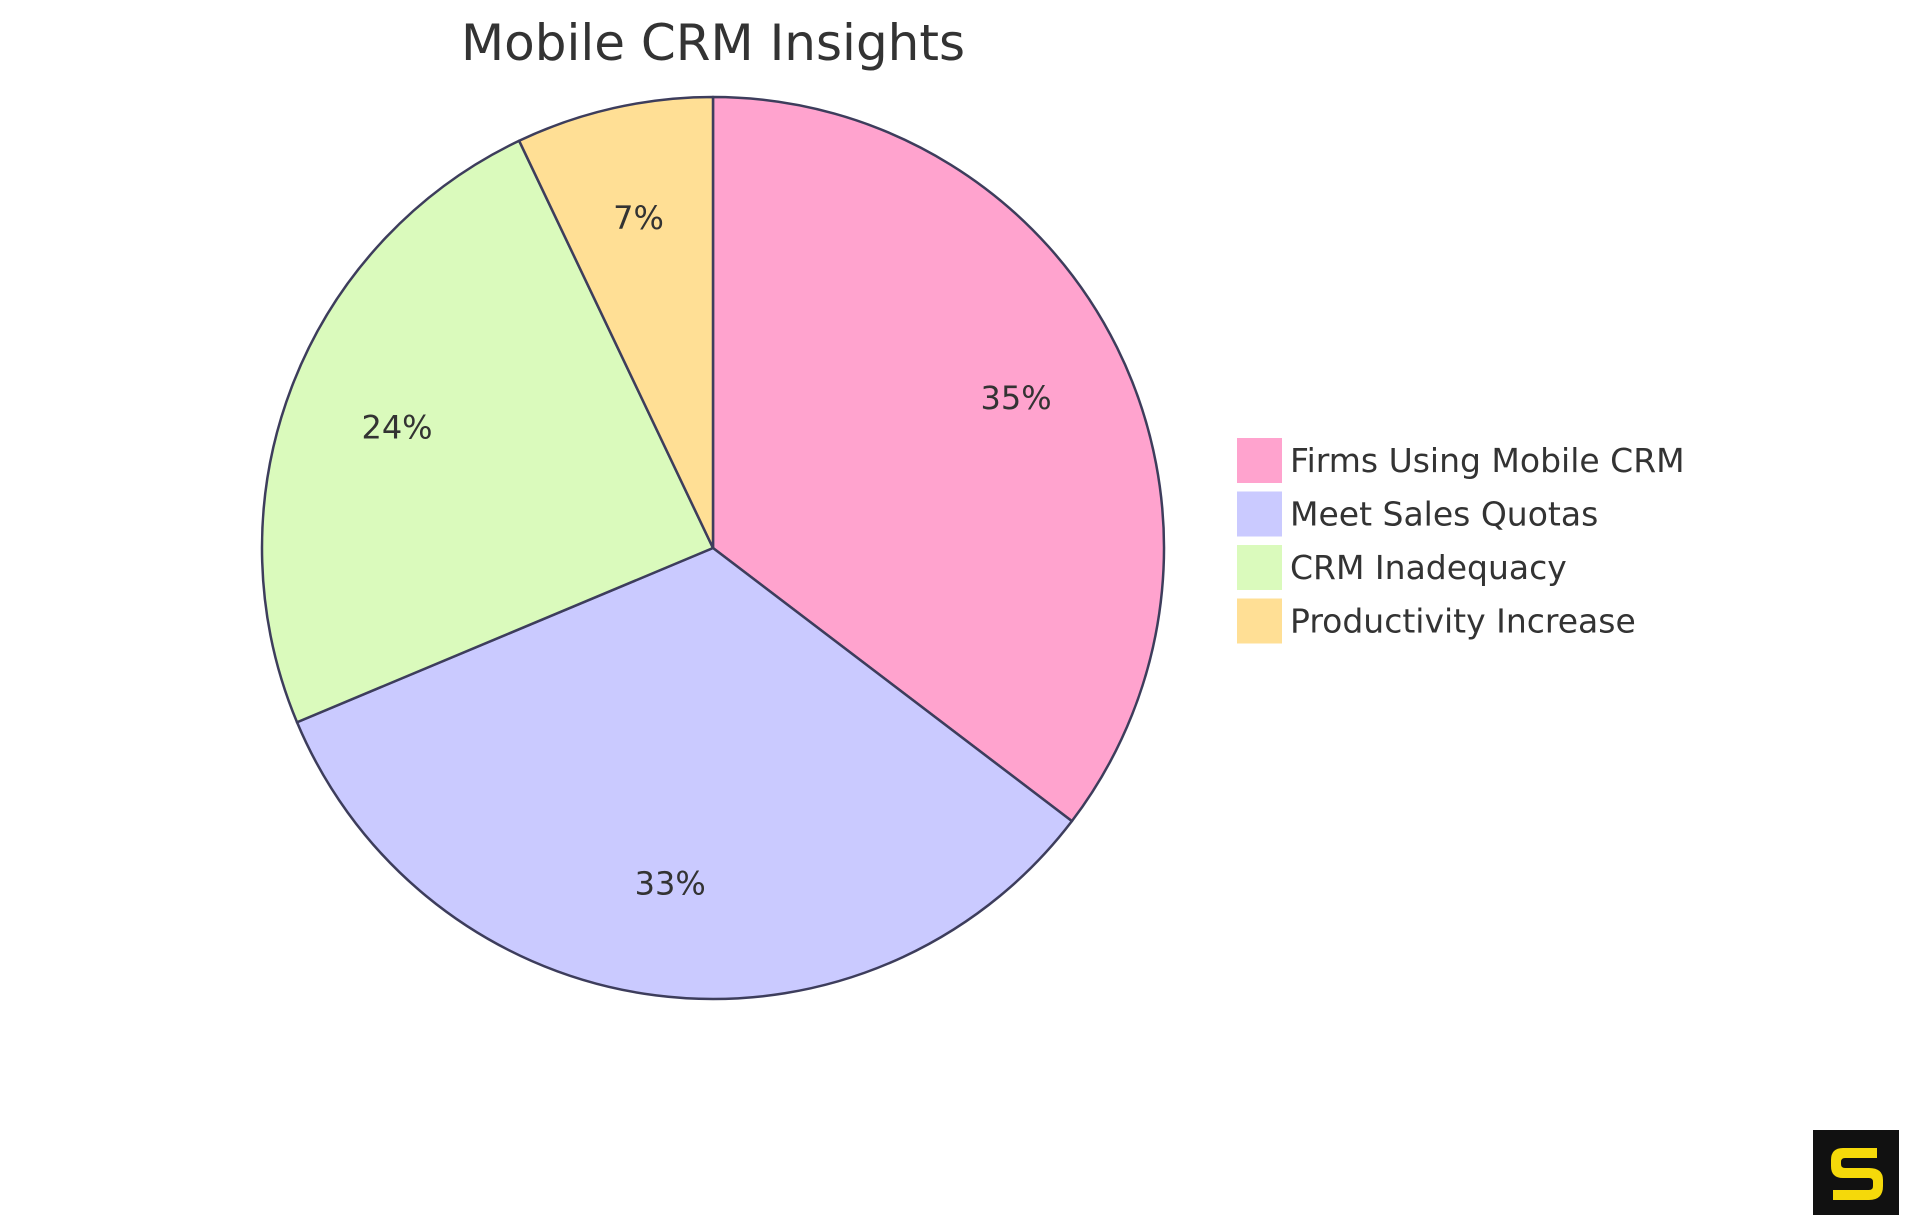 This screenshot has height=1215, width=1920. What do you see at coordinates (713, 43) in the screenshot?
I see `chart-title: Mobile CRM Insights` at bounding box center [713, 43].